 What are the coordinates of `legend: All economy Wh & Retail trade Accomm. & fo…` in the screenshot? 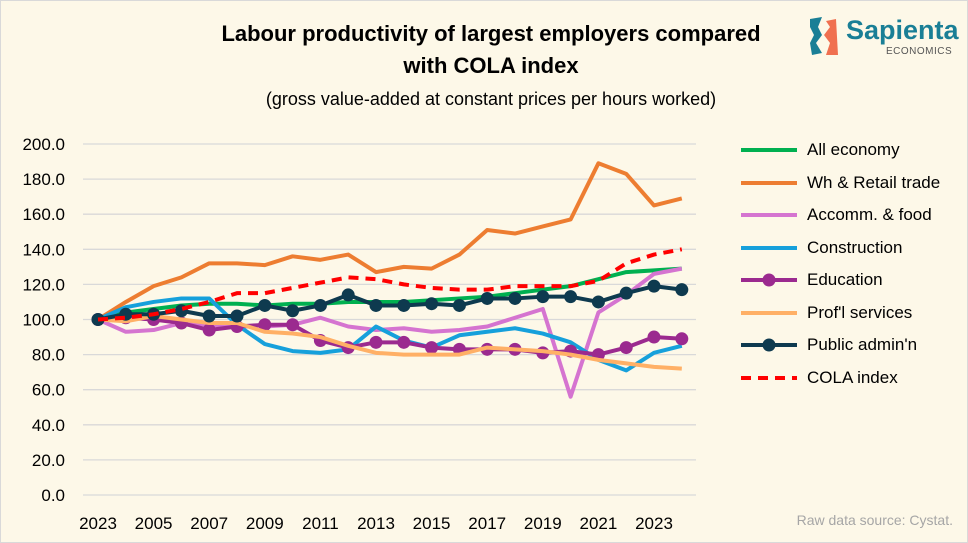 It's located at (839, 264).